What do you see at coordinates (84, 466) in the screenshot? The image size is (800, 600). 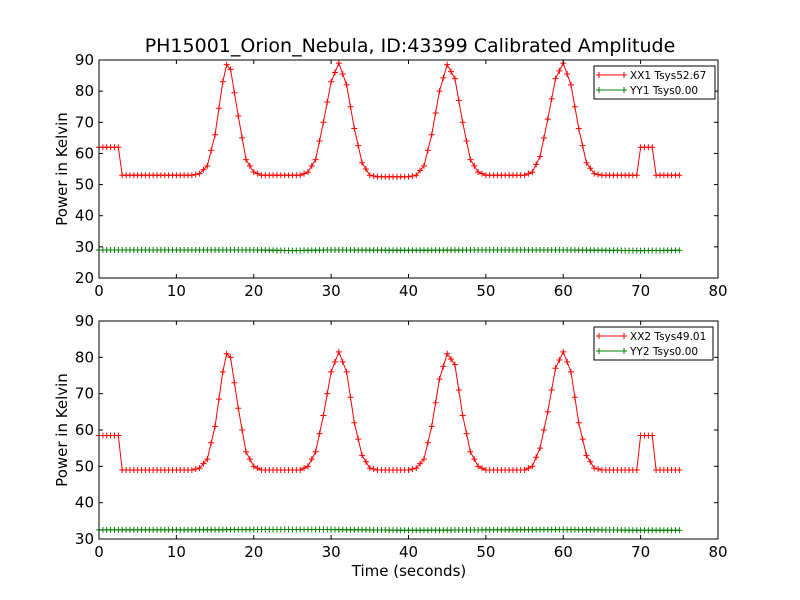 I see `y-tick-label: 50` at bounding box center [84, 466].